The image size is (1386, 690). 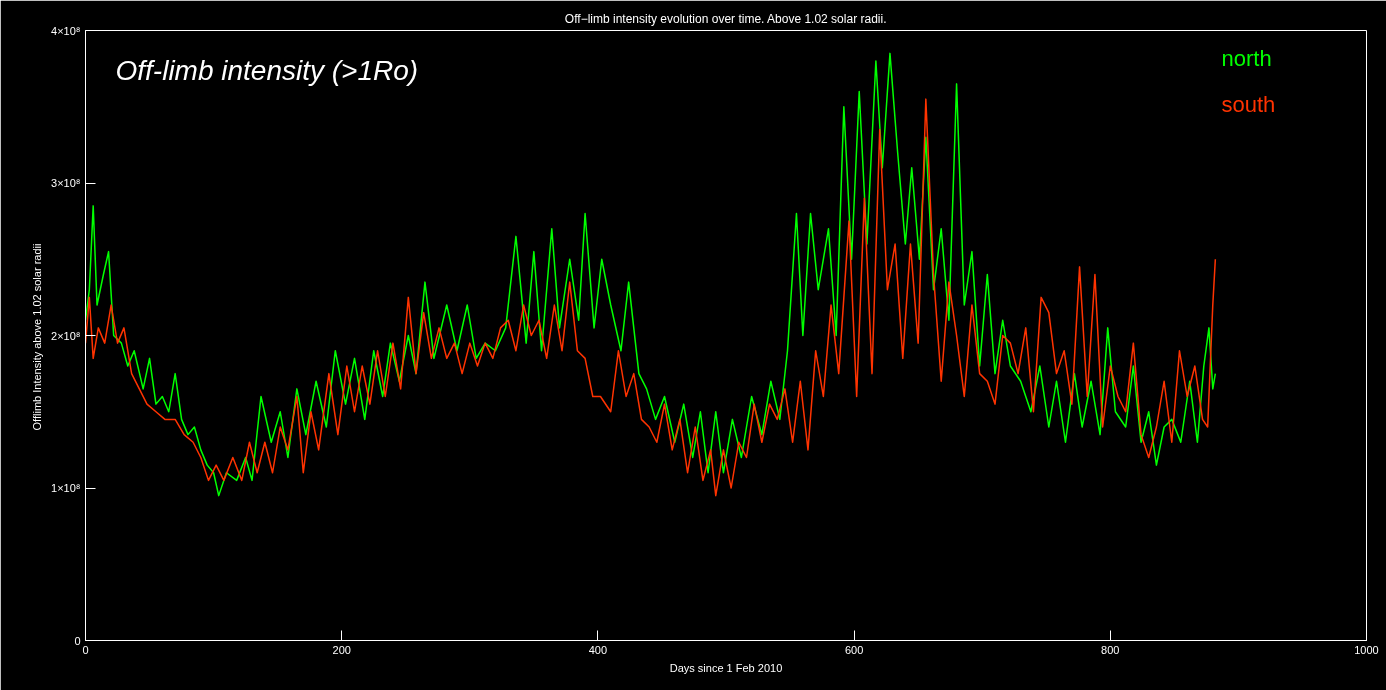 I want to click on y-tick-label: 2×10⁸, so click(x=66, y=335).